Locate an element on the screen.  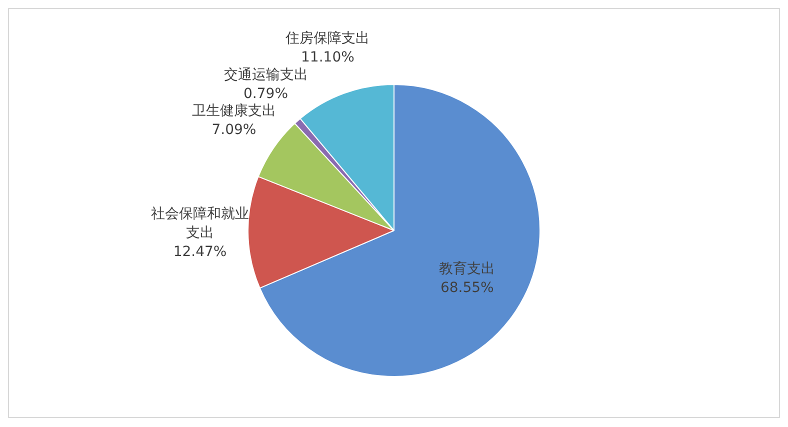
slice-label: 社会保障和就业支出 is located at coordinates (200, 223).